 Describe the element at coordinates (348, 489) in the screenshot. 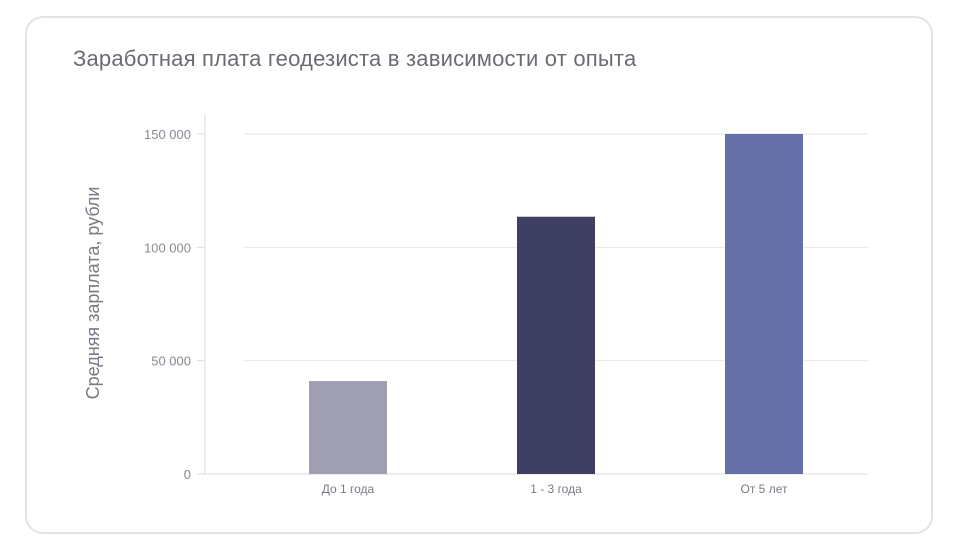

I see `x-tick-label: До 1 года` at that location.